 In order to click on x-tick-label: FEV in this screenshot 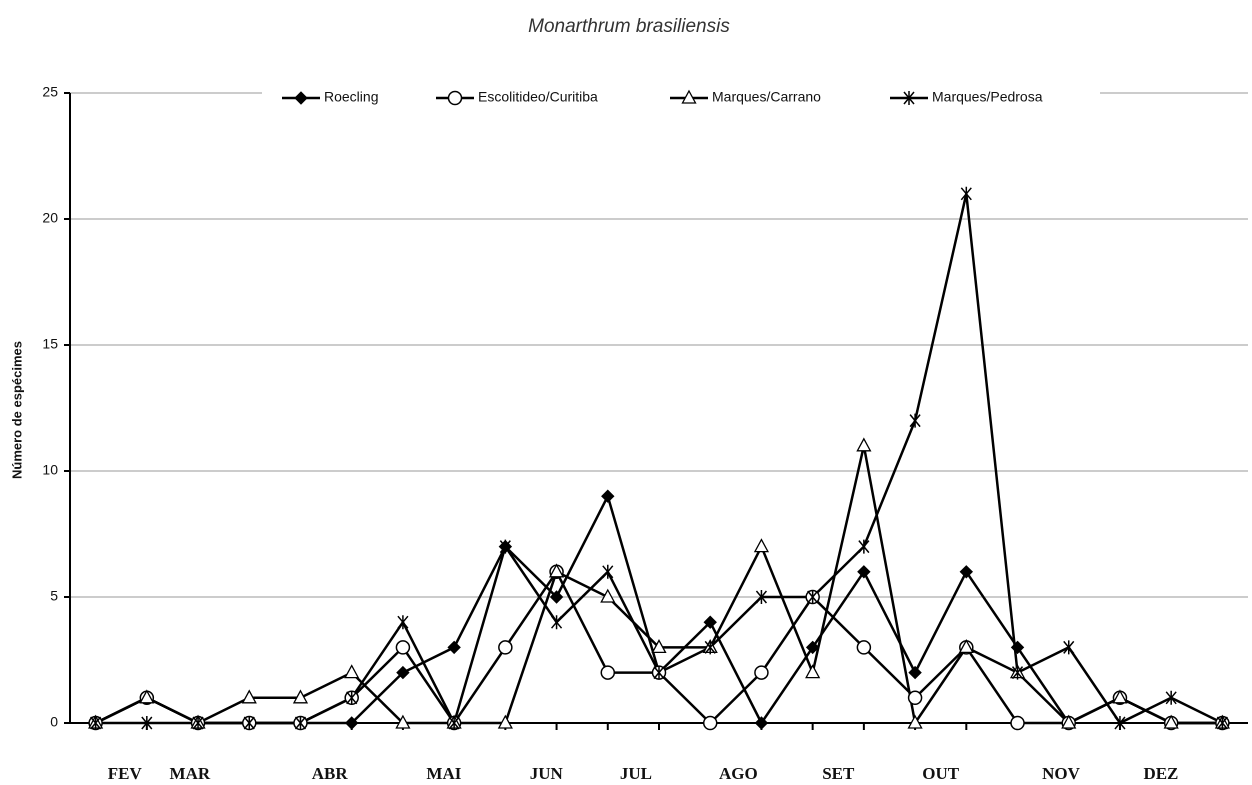, I will do `click(125, 773)`.